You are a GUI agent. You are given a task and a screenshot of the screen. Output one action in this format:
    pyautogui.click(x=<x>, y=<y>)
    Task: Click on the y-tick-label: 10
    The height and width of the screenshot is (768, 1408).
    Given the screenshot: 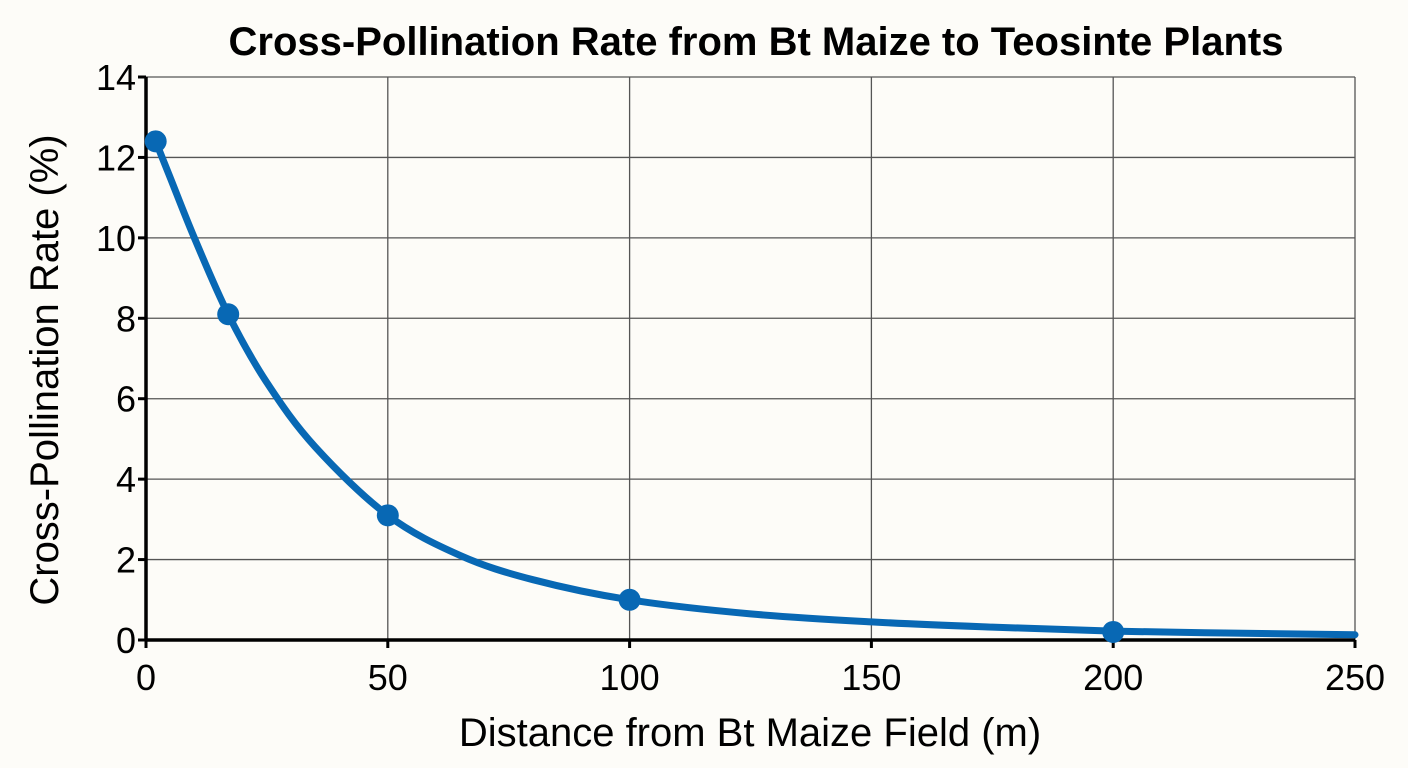 What is the action you would take?
    pyautogui.click(x=116, y=238)
    